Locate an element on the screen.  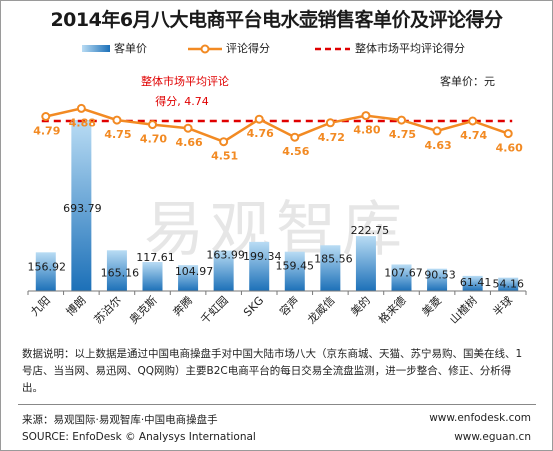
bar-label-9: 222.75 is located at coordinates (370, 230).